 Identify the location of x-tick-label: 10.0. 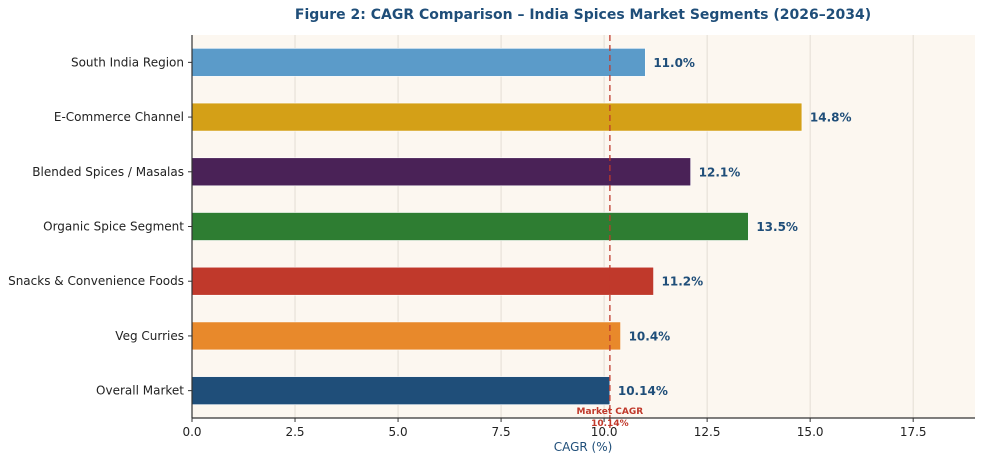
(604, 432).